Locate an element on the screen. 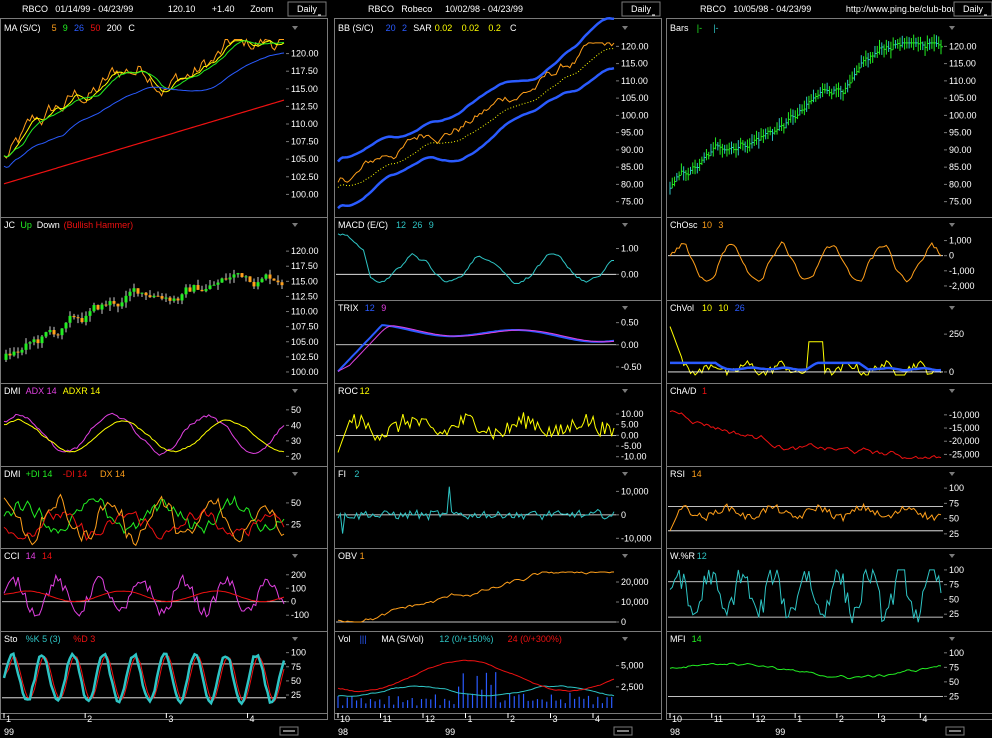 Image resolution: width=992 pixels, height=738 pixels. panel-obv: OBV 1 20,000 10,000 0 is located at coordinates (497, 591).